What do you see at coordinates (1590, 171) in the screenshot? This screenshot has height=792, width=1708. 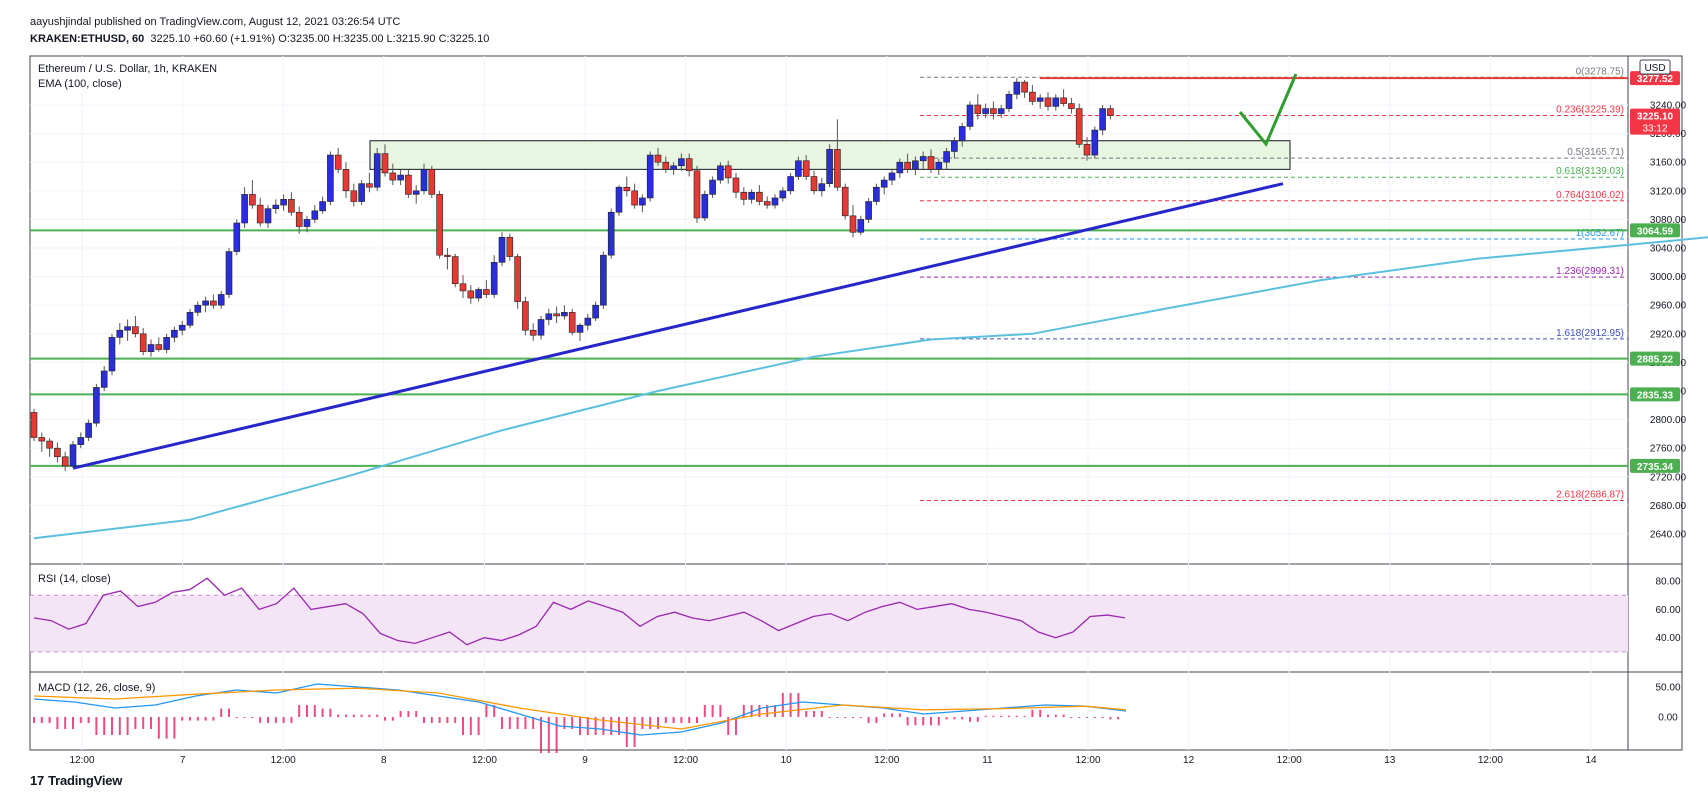 I see `fib-level-label: 0.618(3139.03)` at bounding box center [1590, 171].